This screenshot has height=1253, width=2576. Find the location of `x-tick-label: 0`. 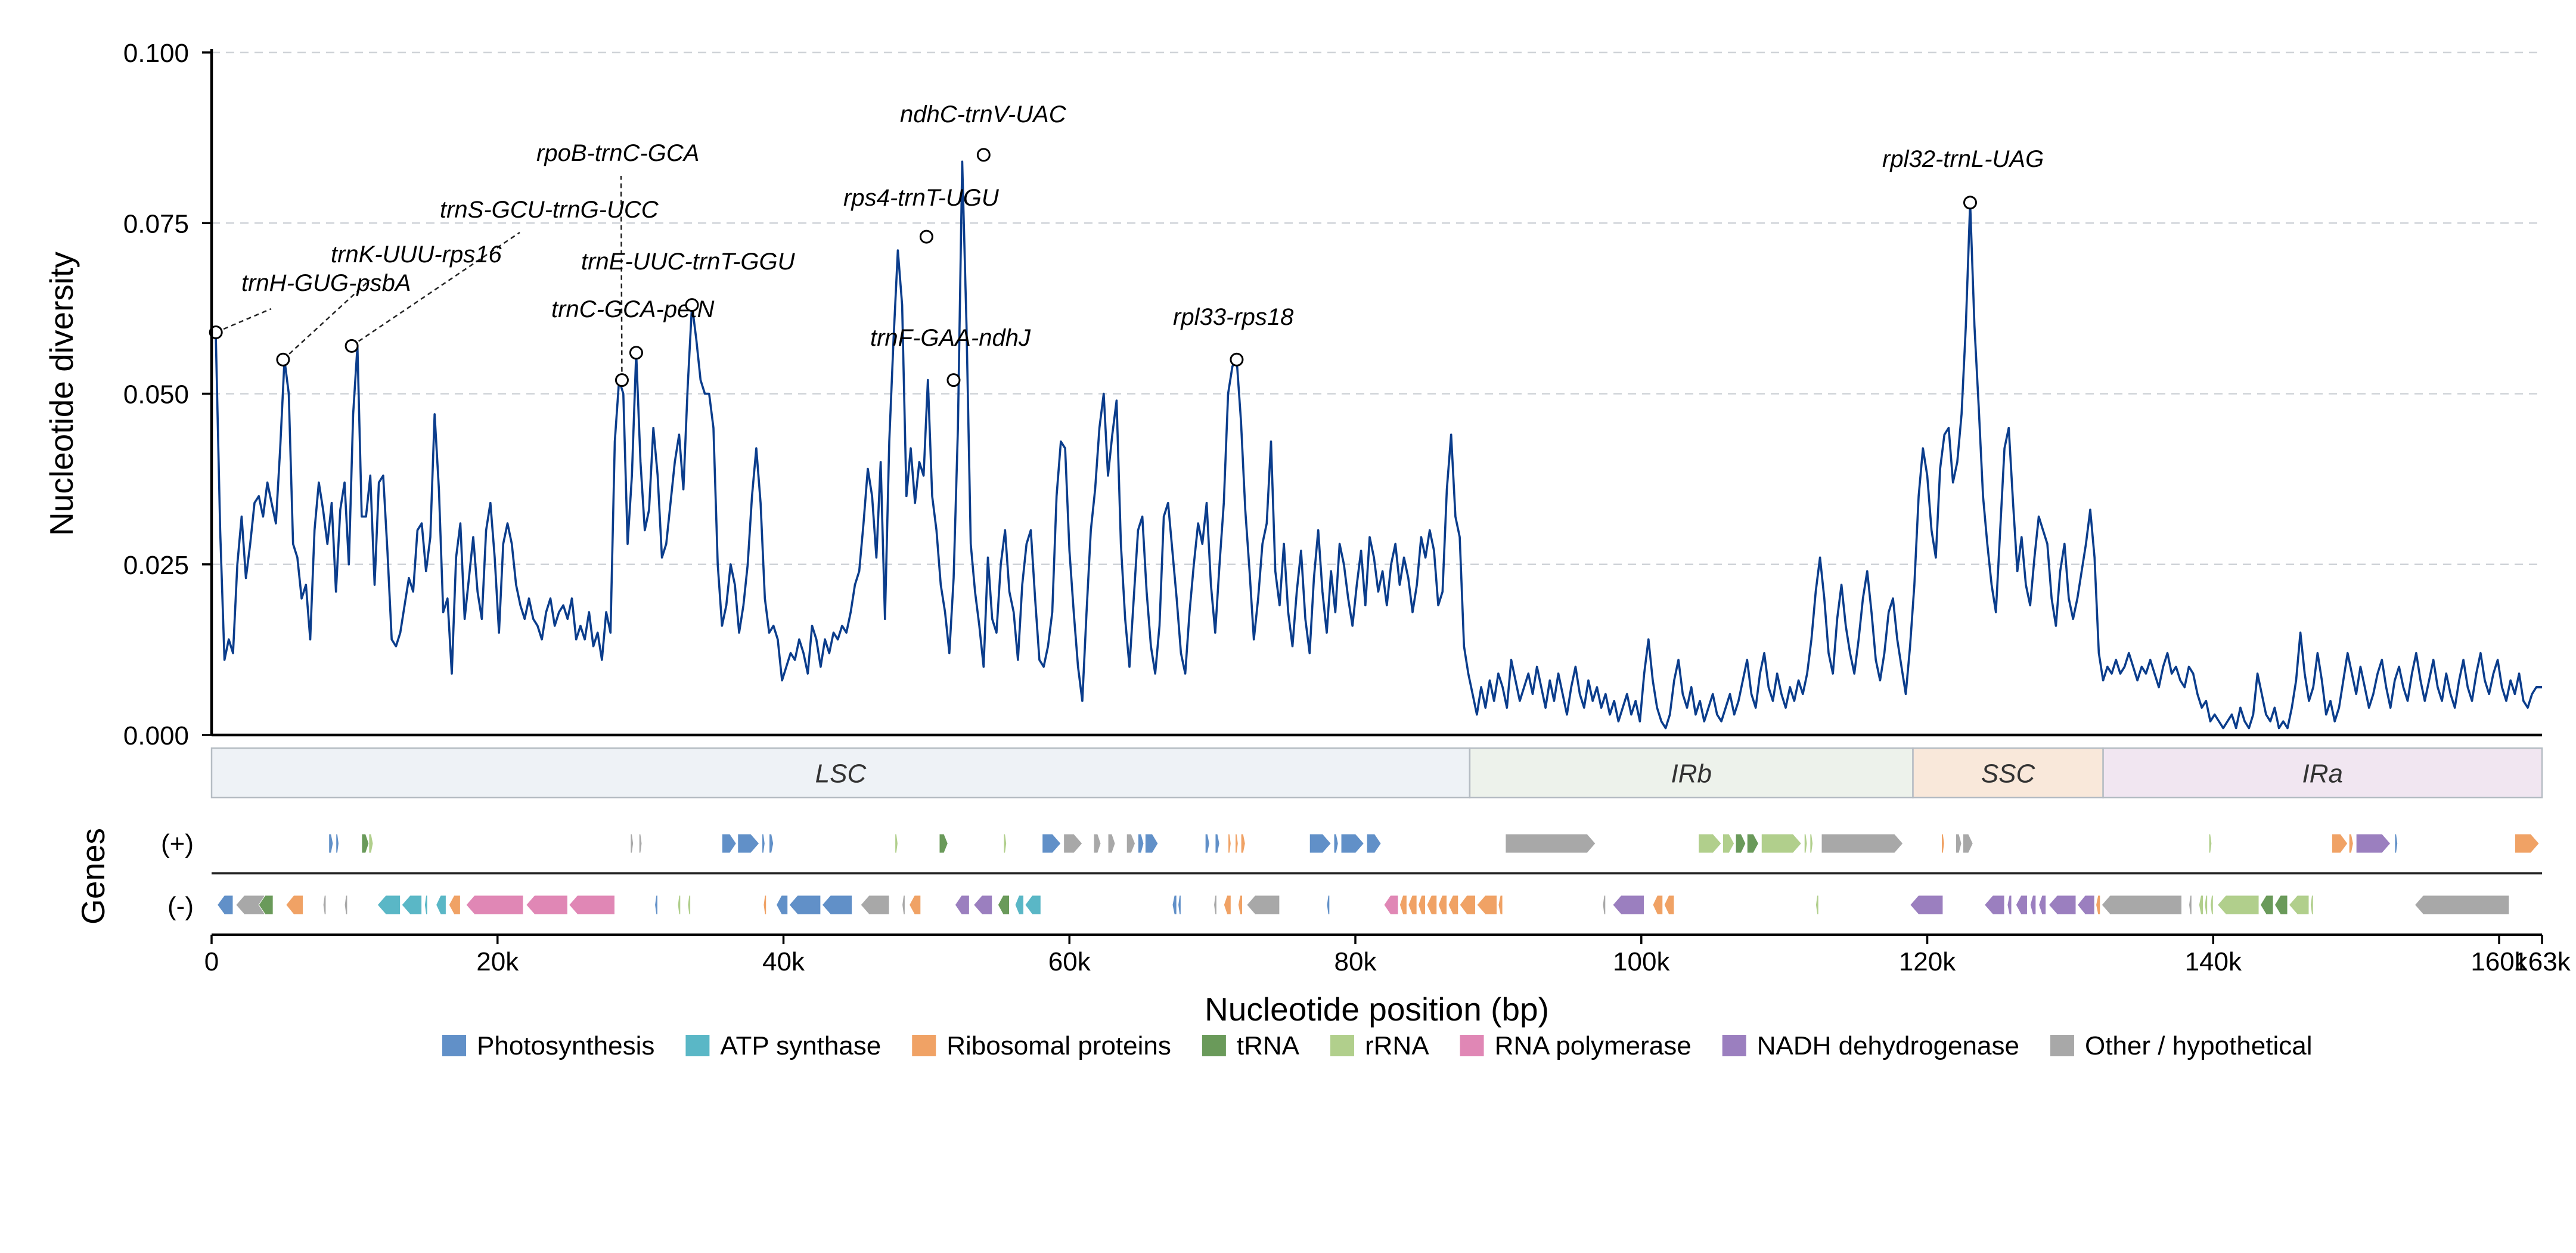

x-tick-label: 0 is located at coordinates (211, 961).